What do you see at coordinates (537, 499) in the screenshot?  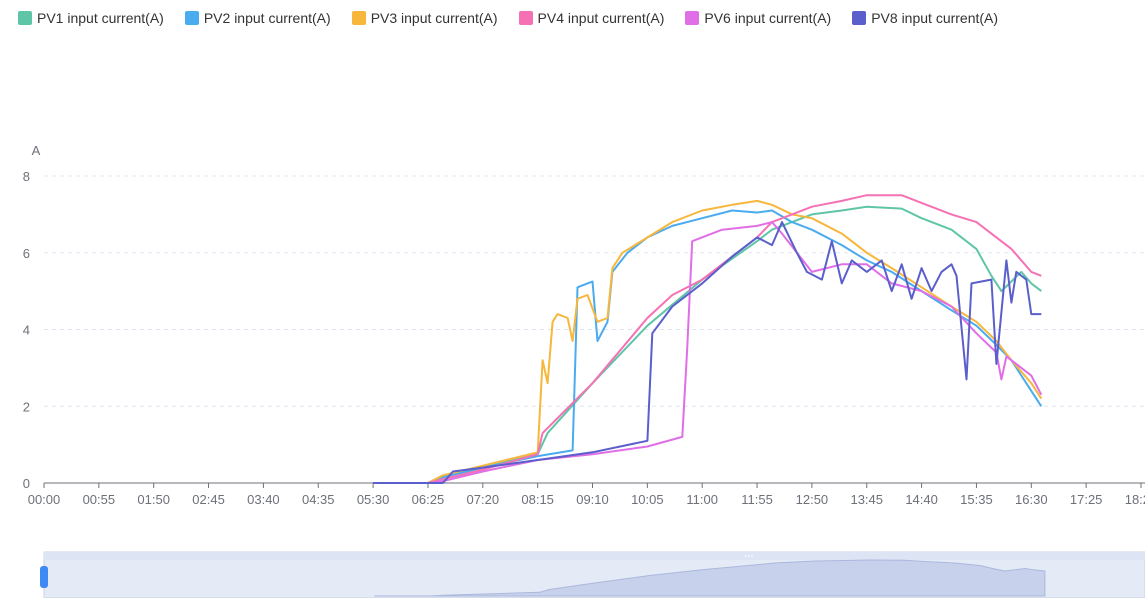 I see `x-tick-label: 08:15` at bounding box center [537, 499].